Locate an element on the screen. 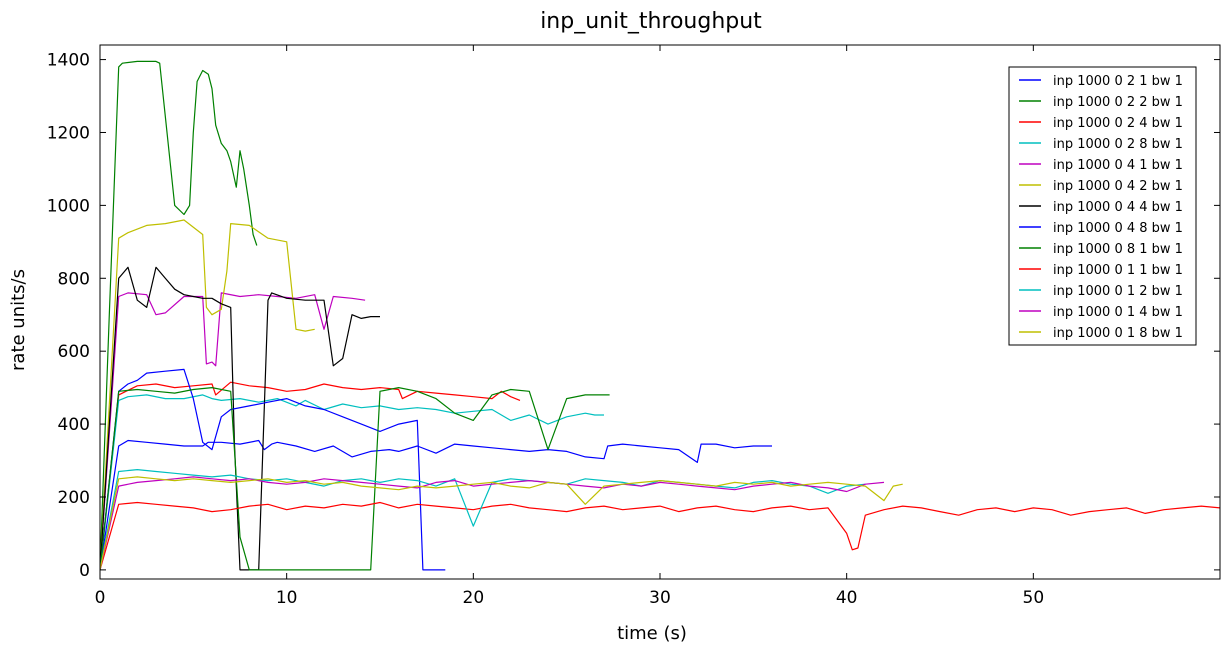 This screenshot has height=652, width=1227. legend-item: inp 1000 0 1 2 bw 1 is located at coordinates (1101, 291).